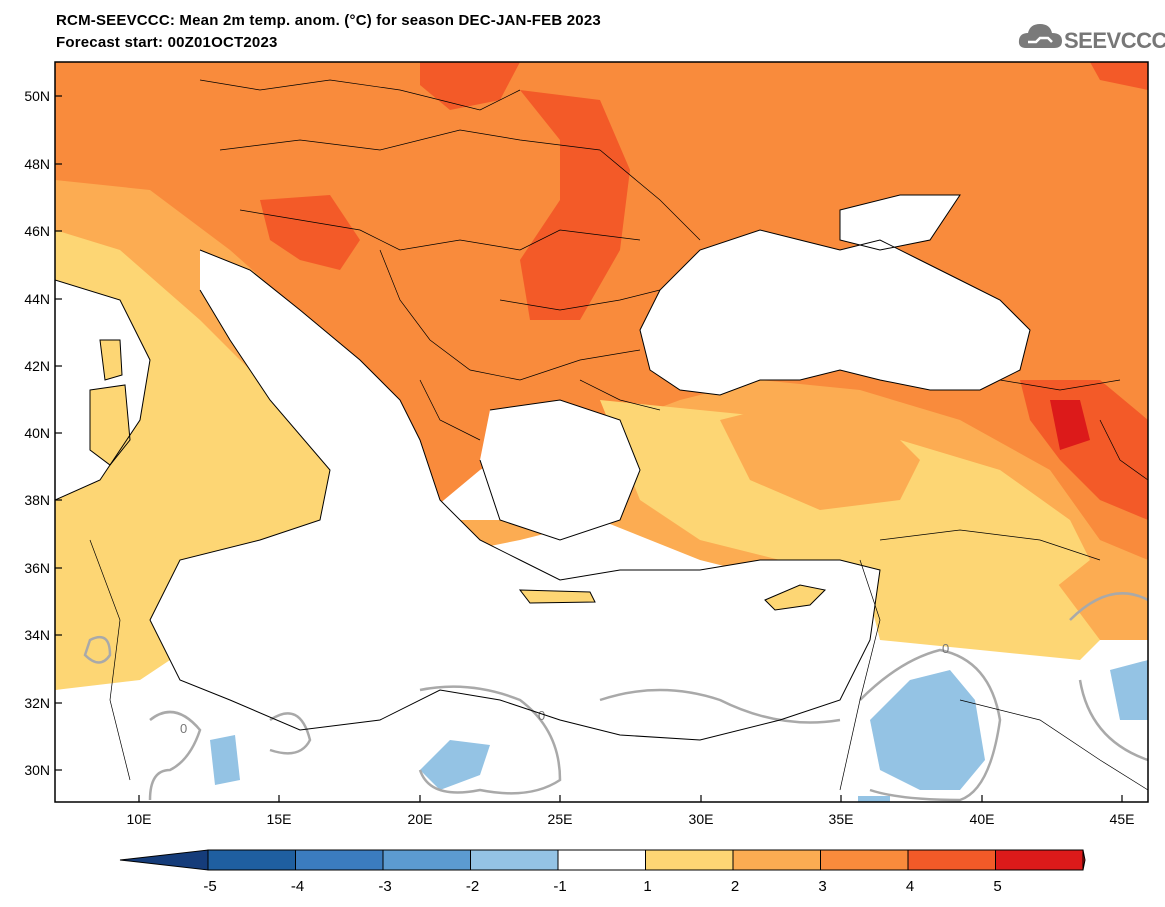  What do you see at coordinates (575, 205) in the screenshot?
I see `hotspot-romania-ukraine` at bounding box center [575, 205].